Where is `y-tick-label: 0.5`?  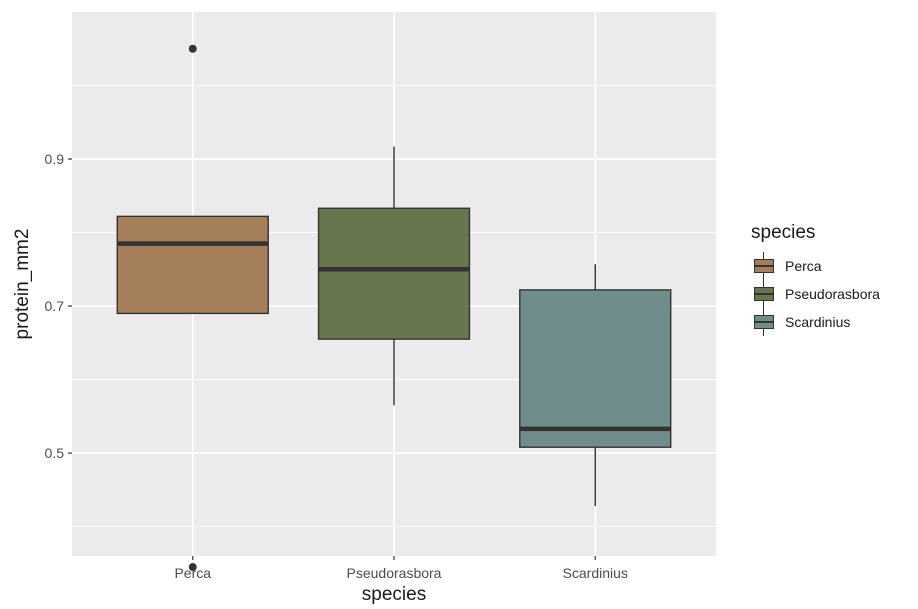 y-tick-label: 0.5 is located at coordinates (55, 453).